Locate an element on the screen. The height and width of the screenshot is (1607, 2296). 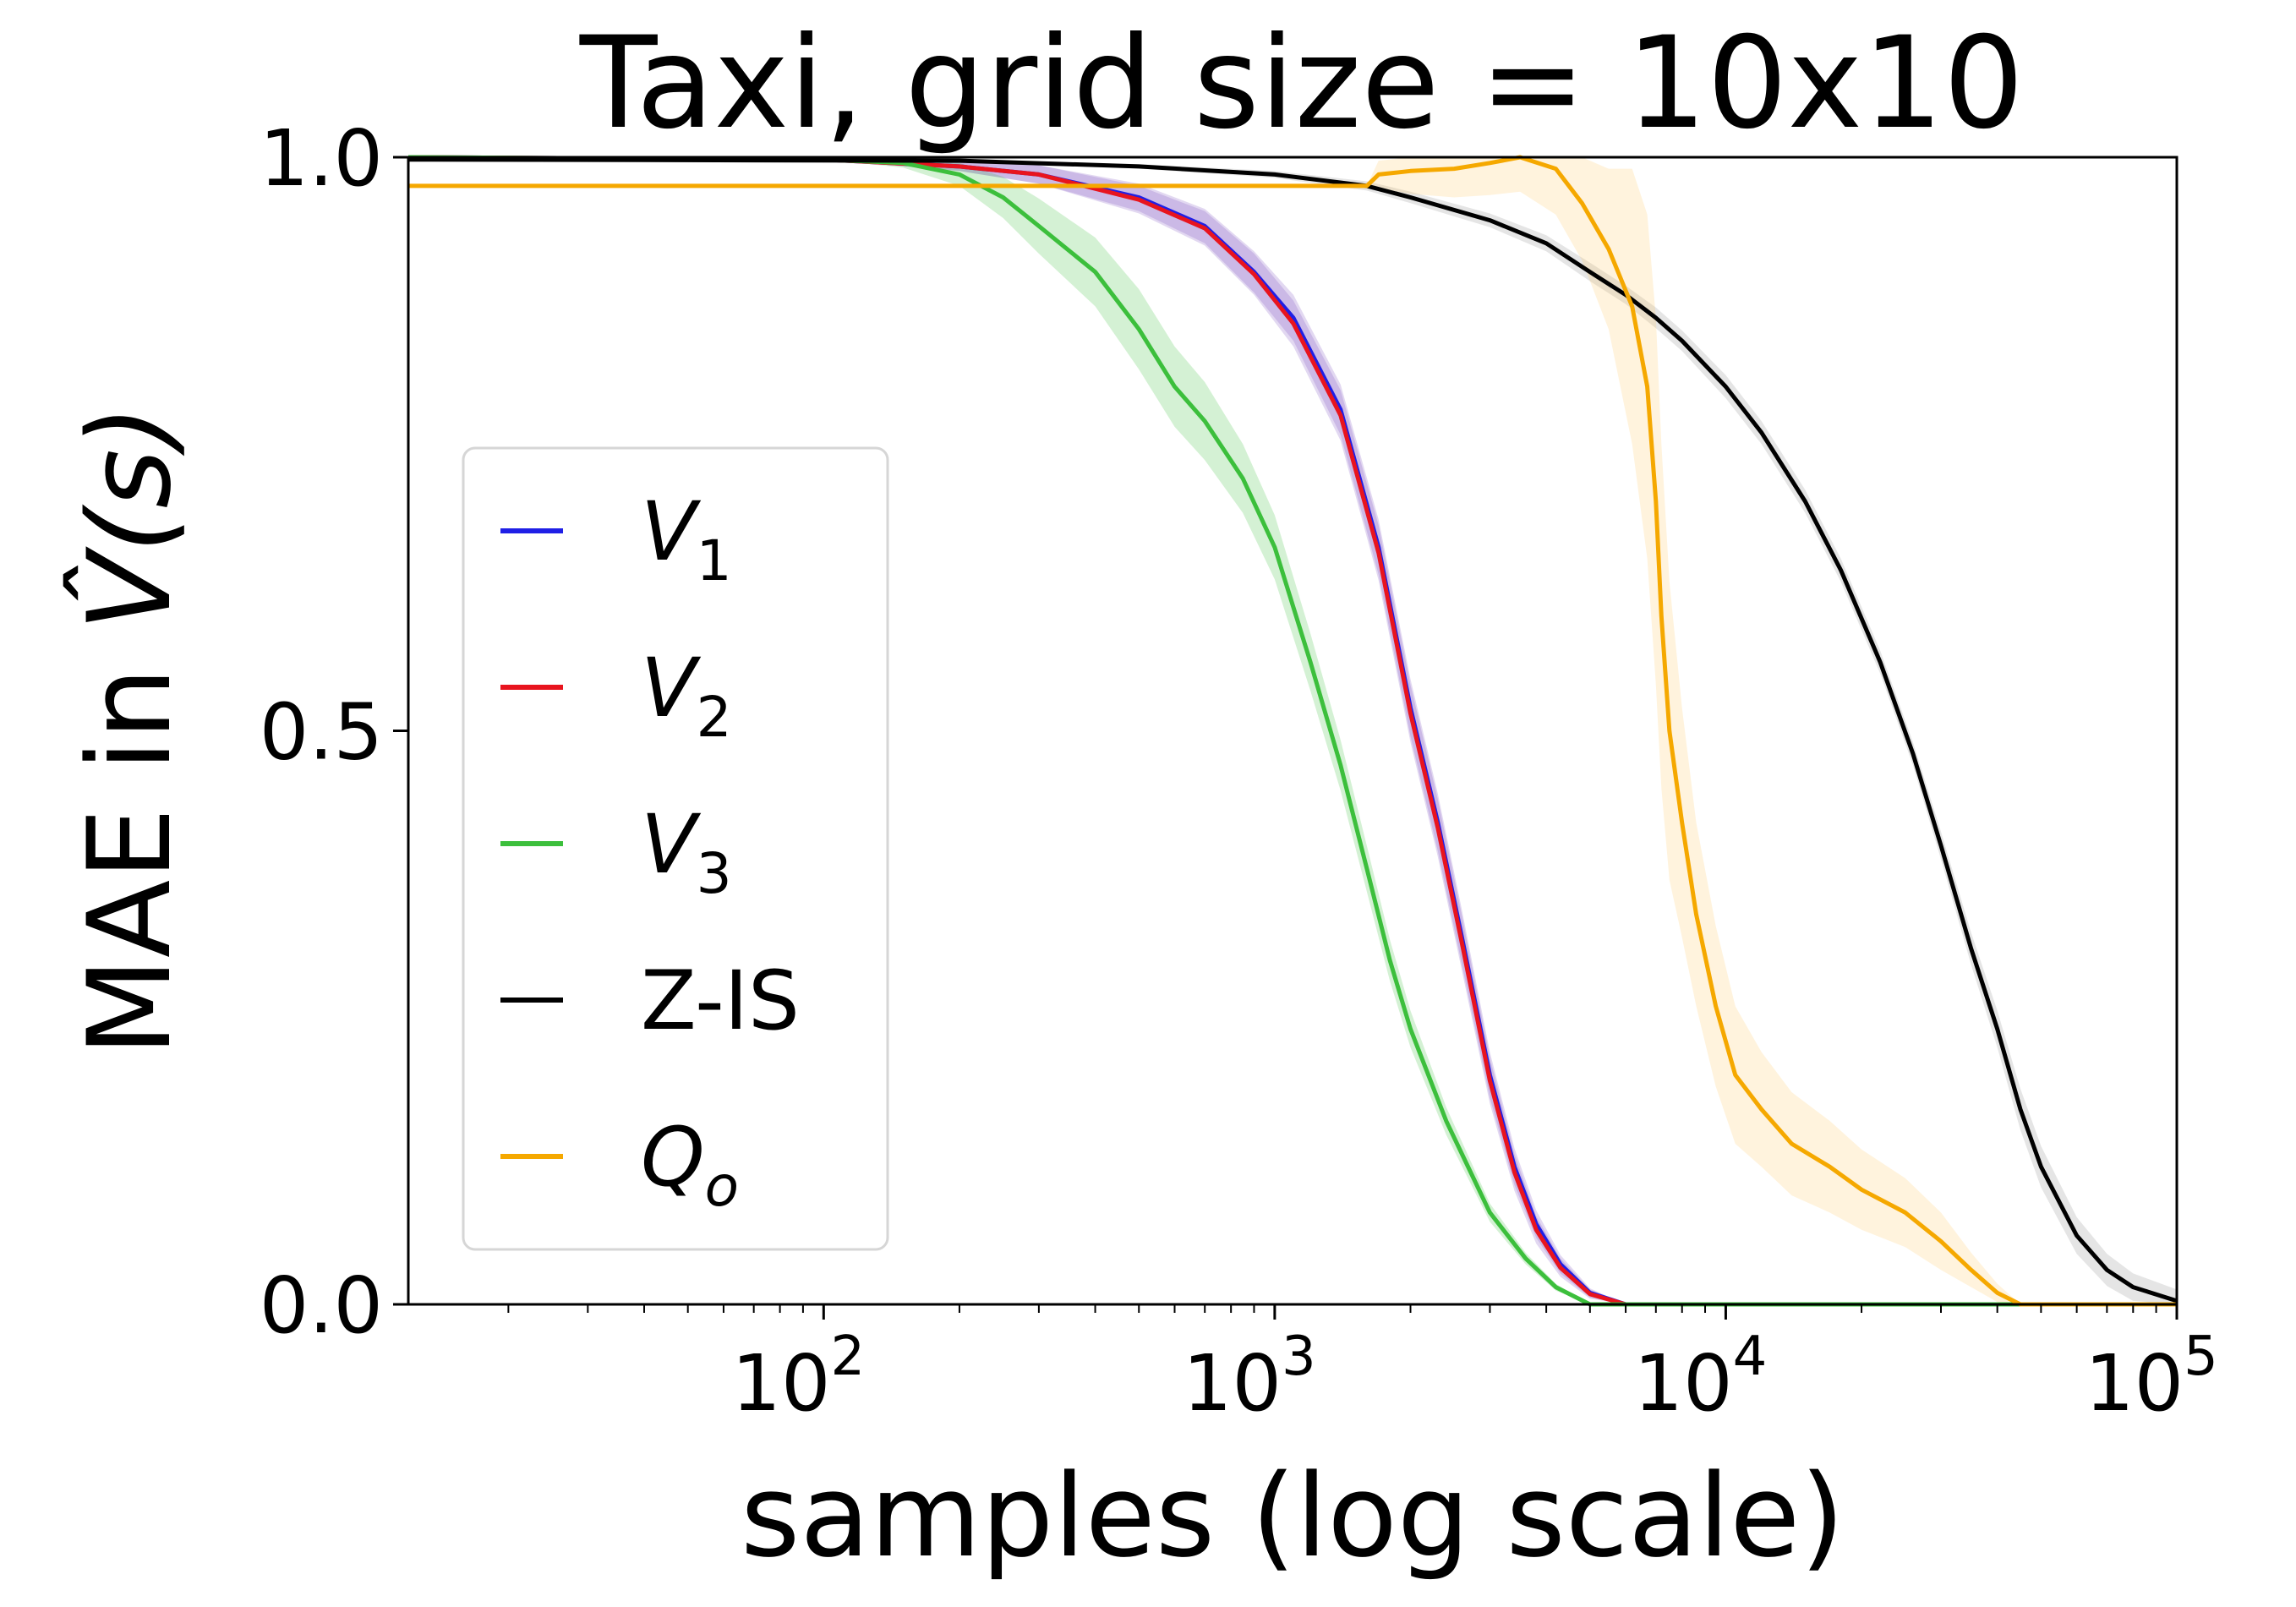
x-tick-label: 10⁴ is located at coordinates (1701, 1377).